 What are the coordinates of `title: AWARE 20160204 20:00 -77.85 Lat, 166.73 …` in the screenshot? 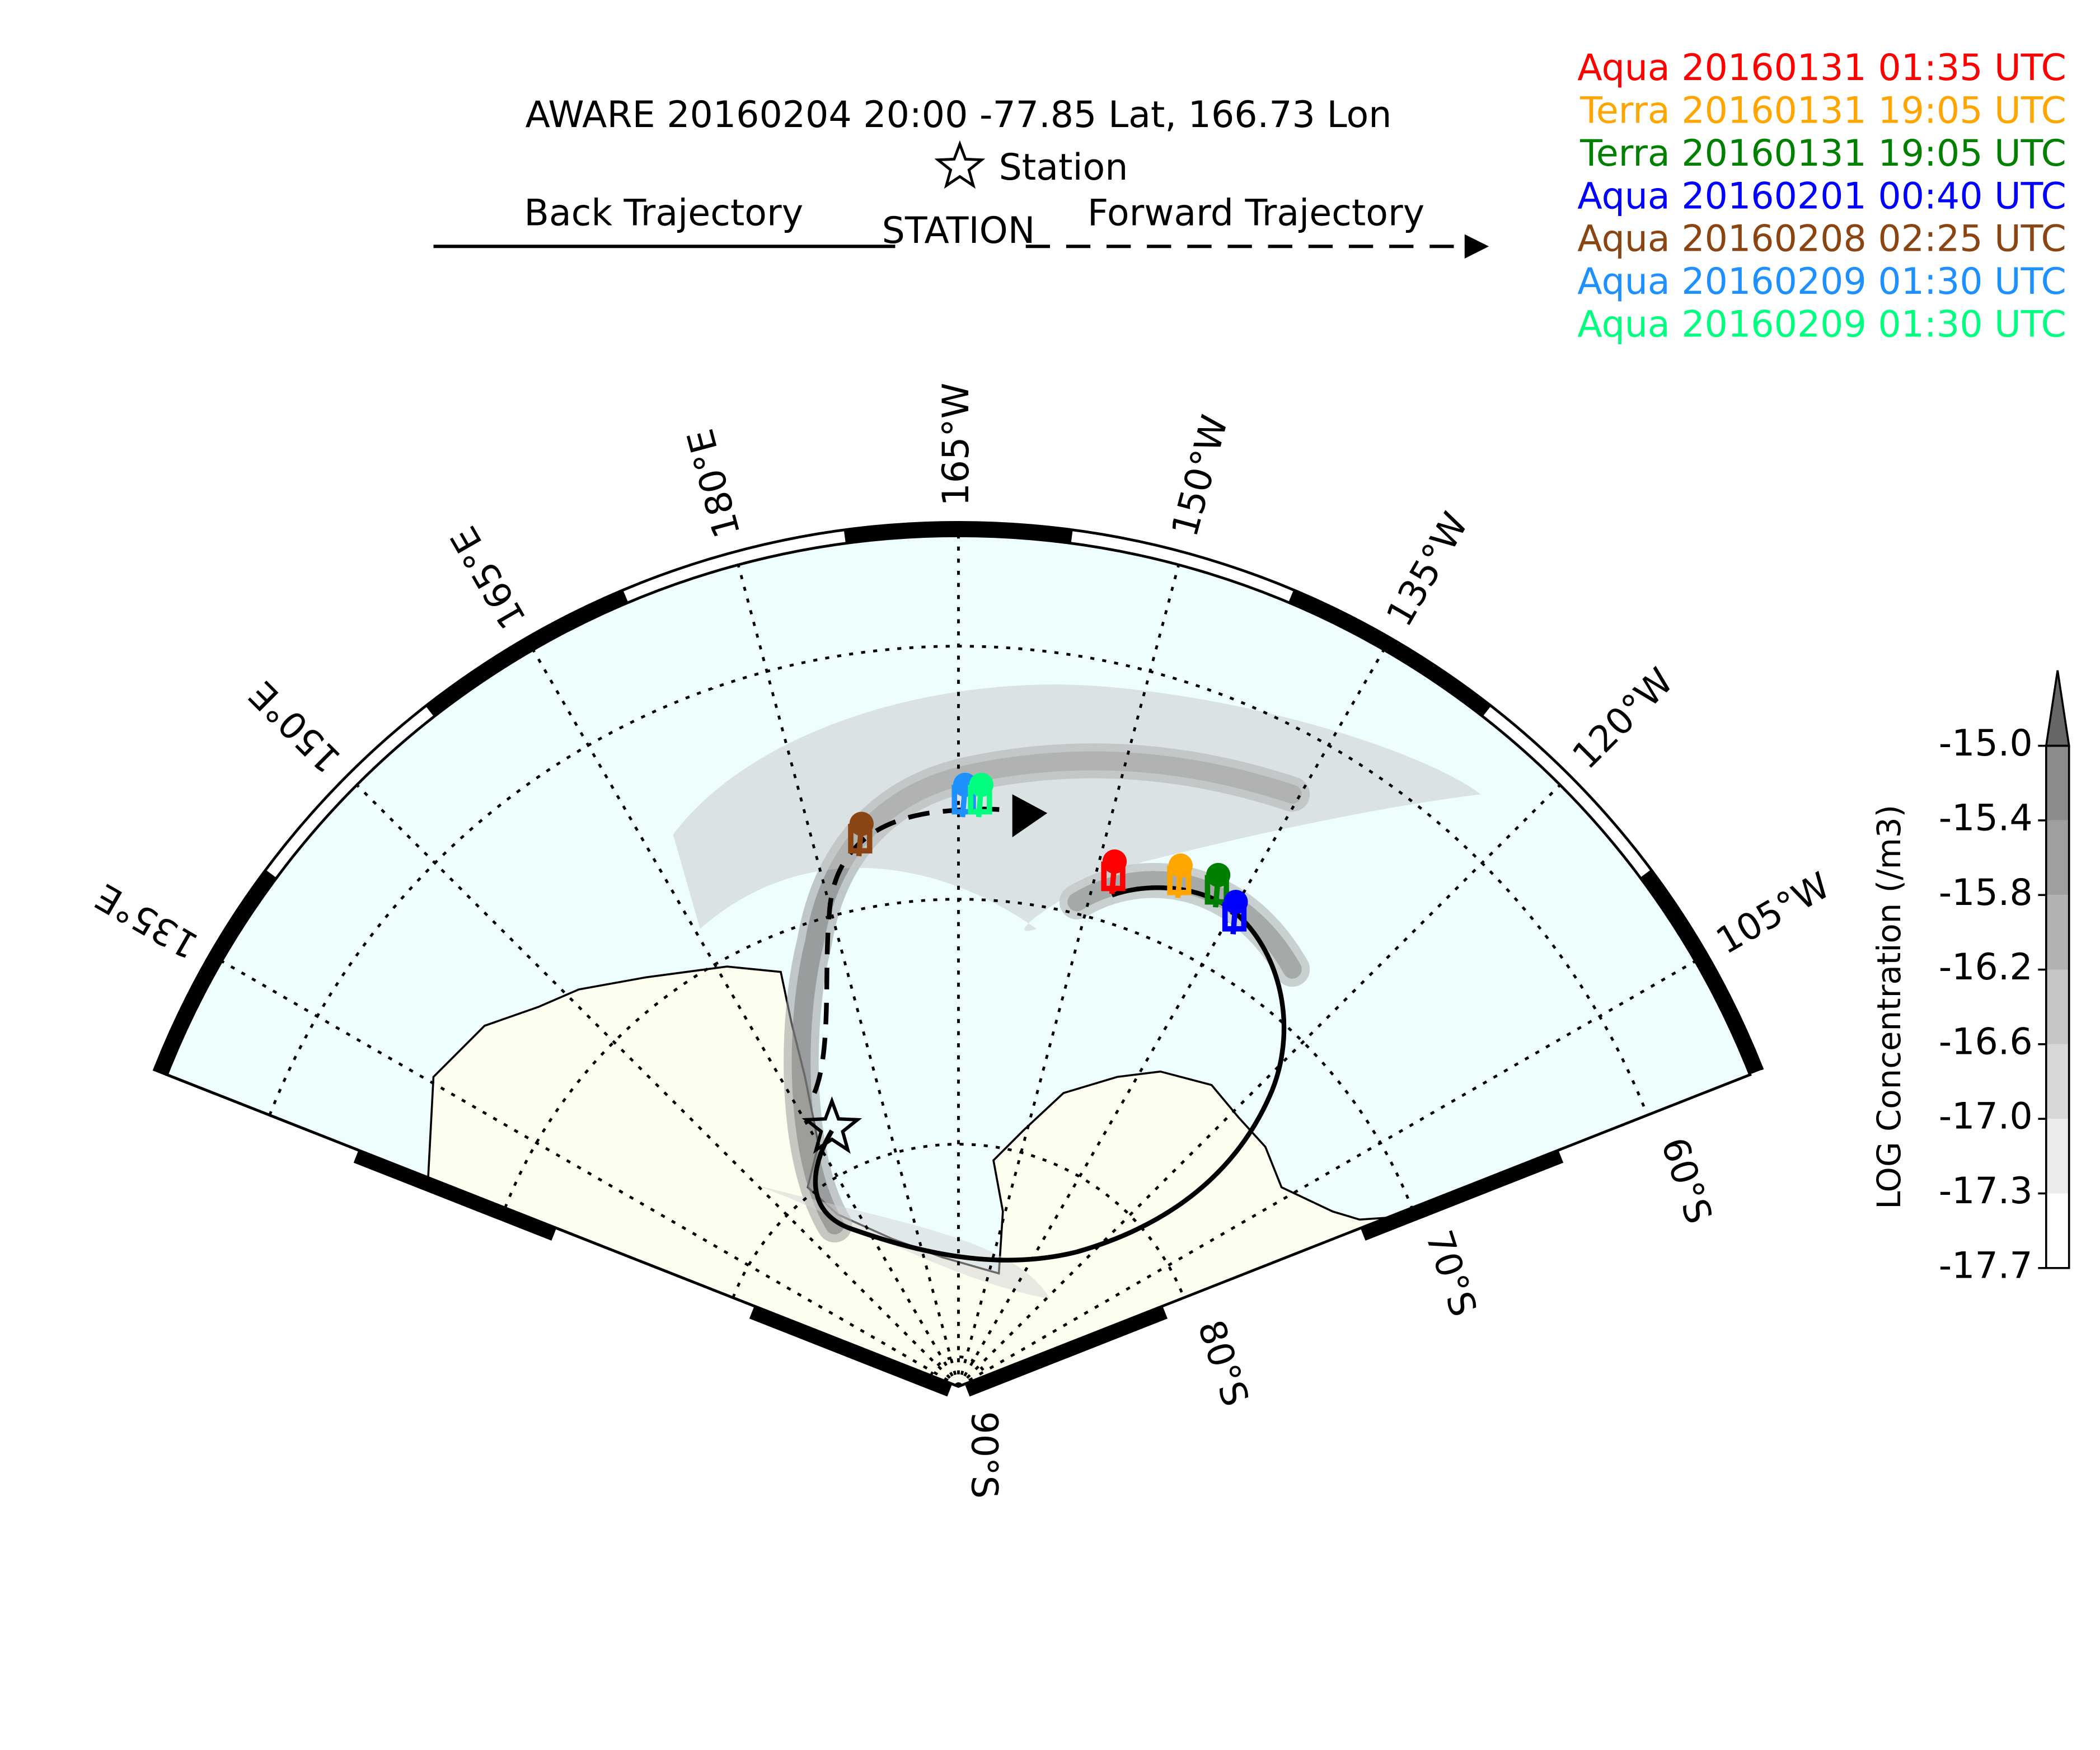 It's located at (959, 115).